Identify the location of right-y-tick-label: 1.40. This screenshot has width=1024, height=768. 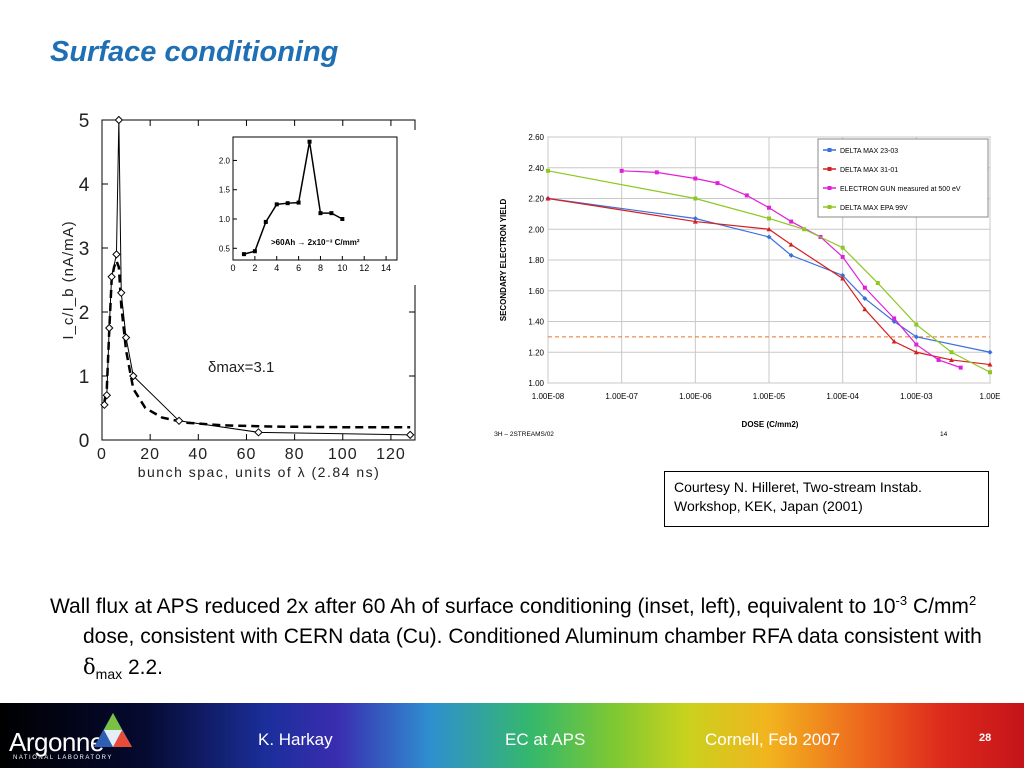
(536, 322).